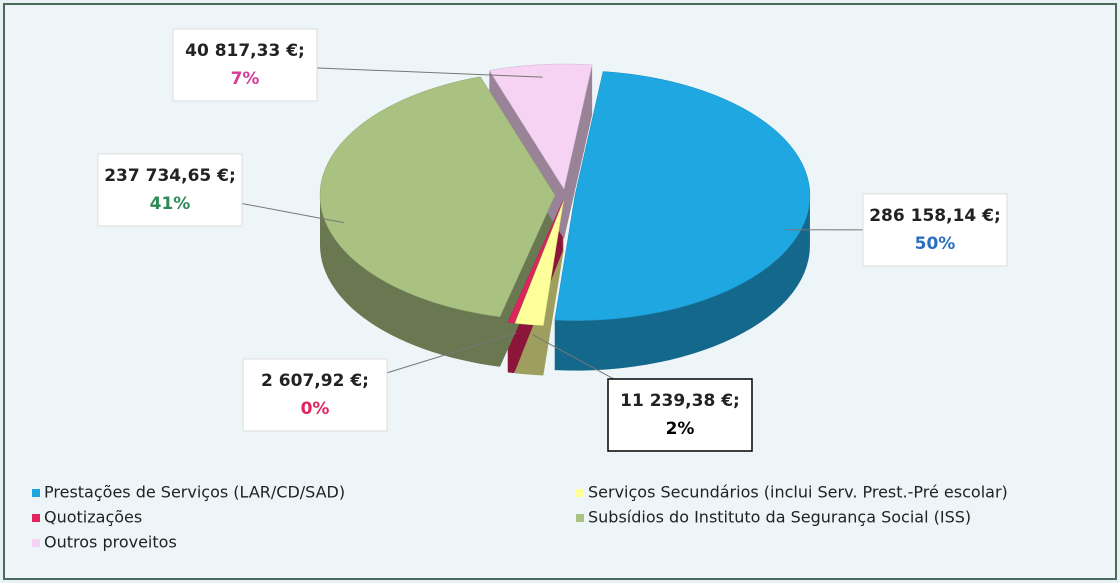 This screenshot has width=1120, height=583. Describe the element at coordinates (93, 517) in the screenshot. I see `legend-label: Quotizações` at that location.